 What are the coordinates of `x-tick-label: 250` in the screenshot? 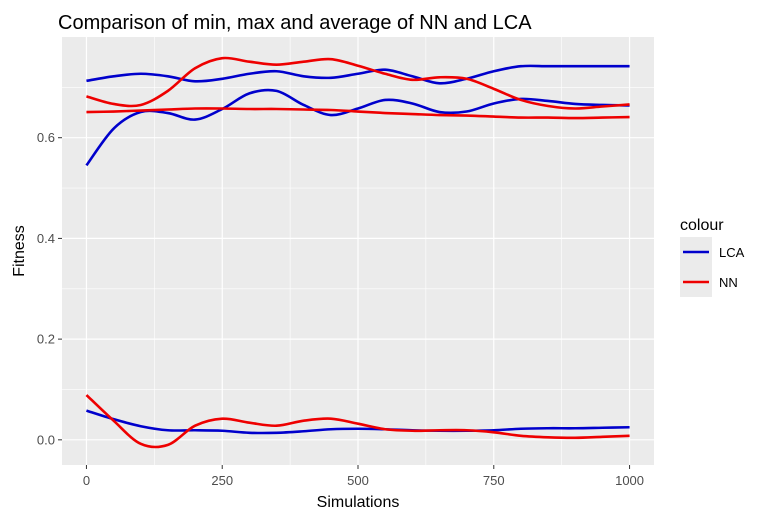 It's located at (222, 480).